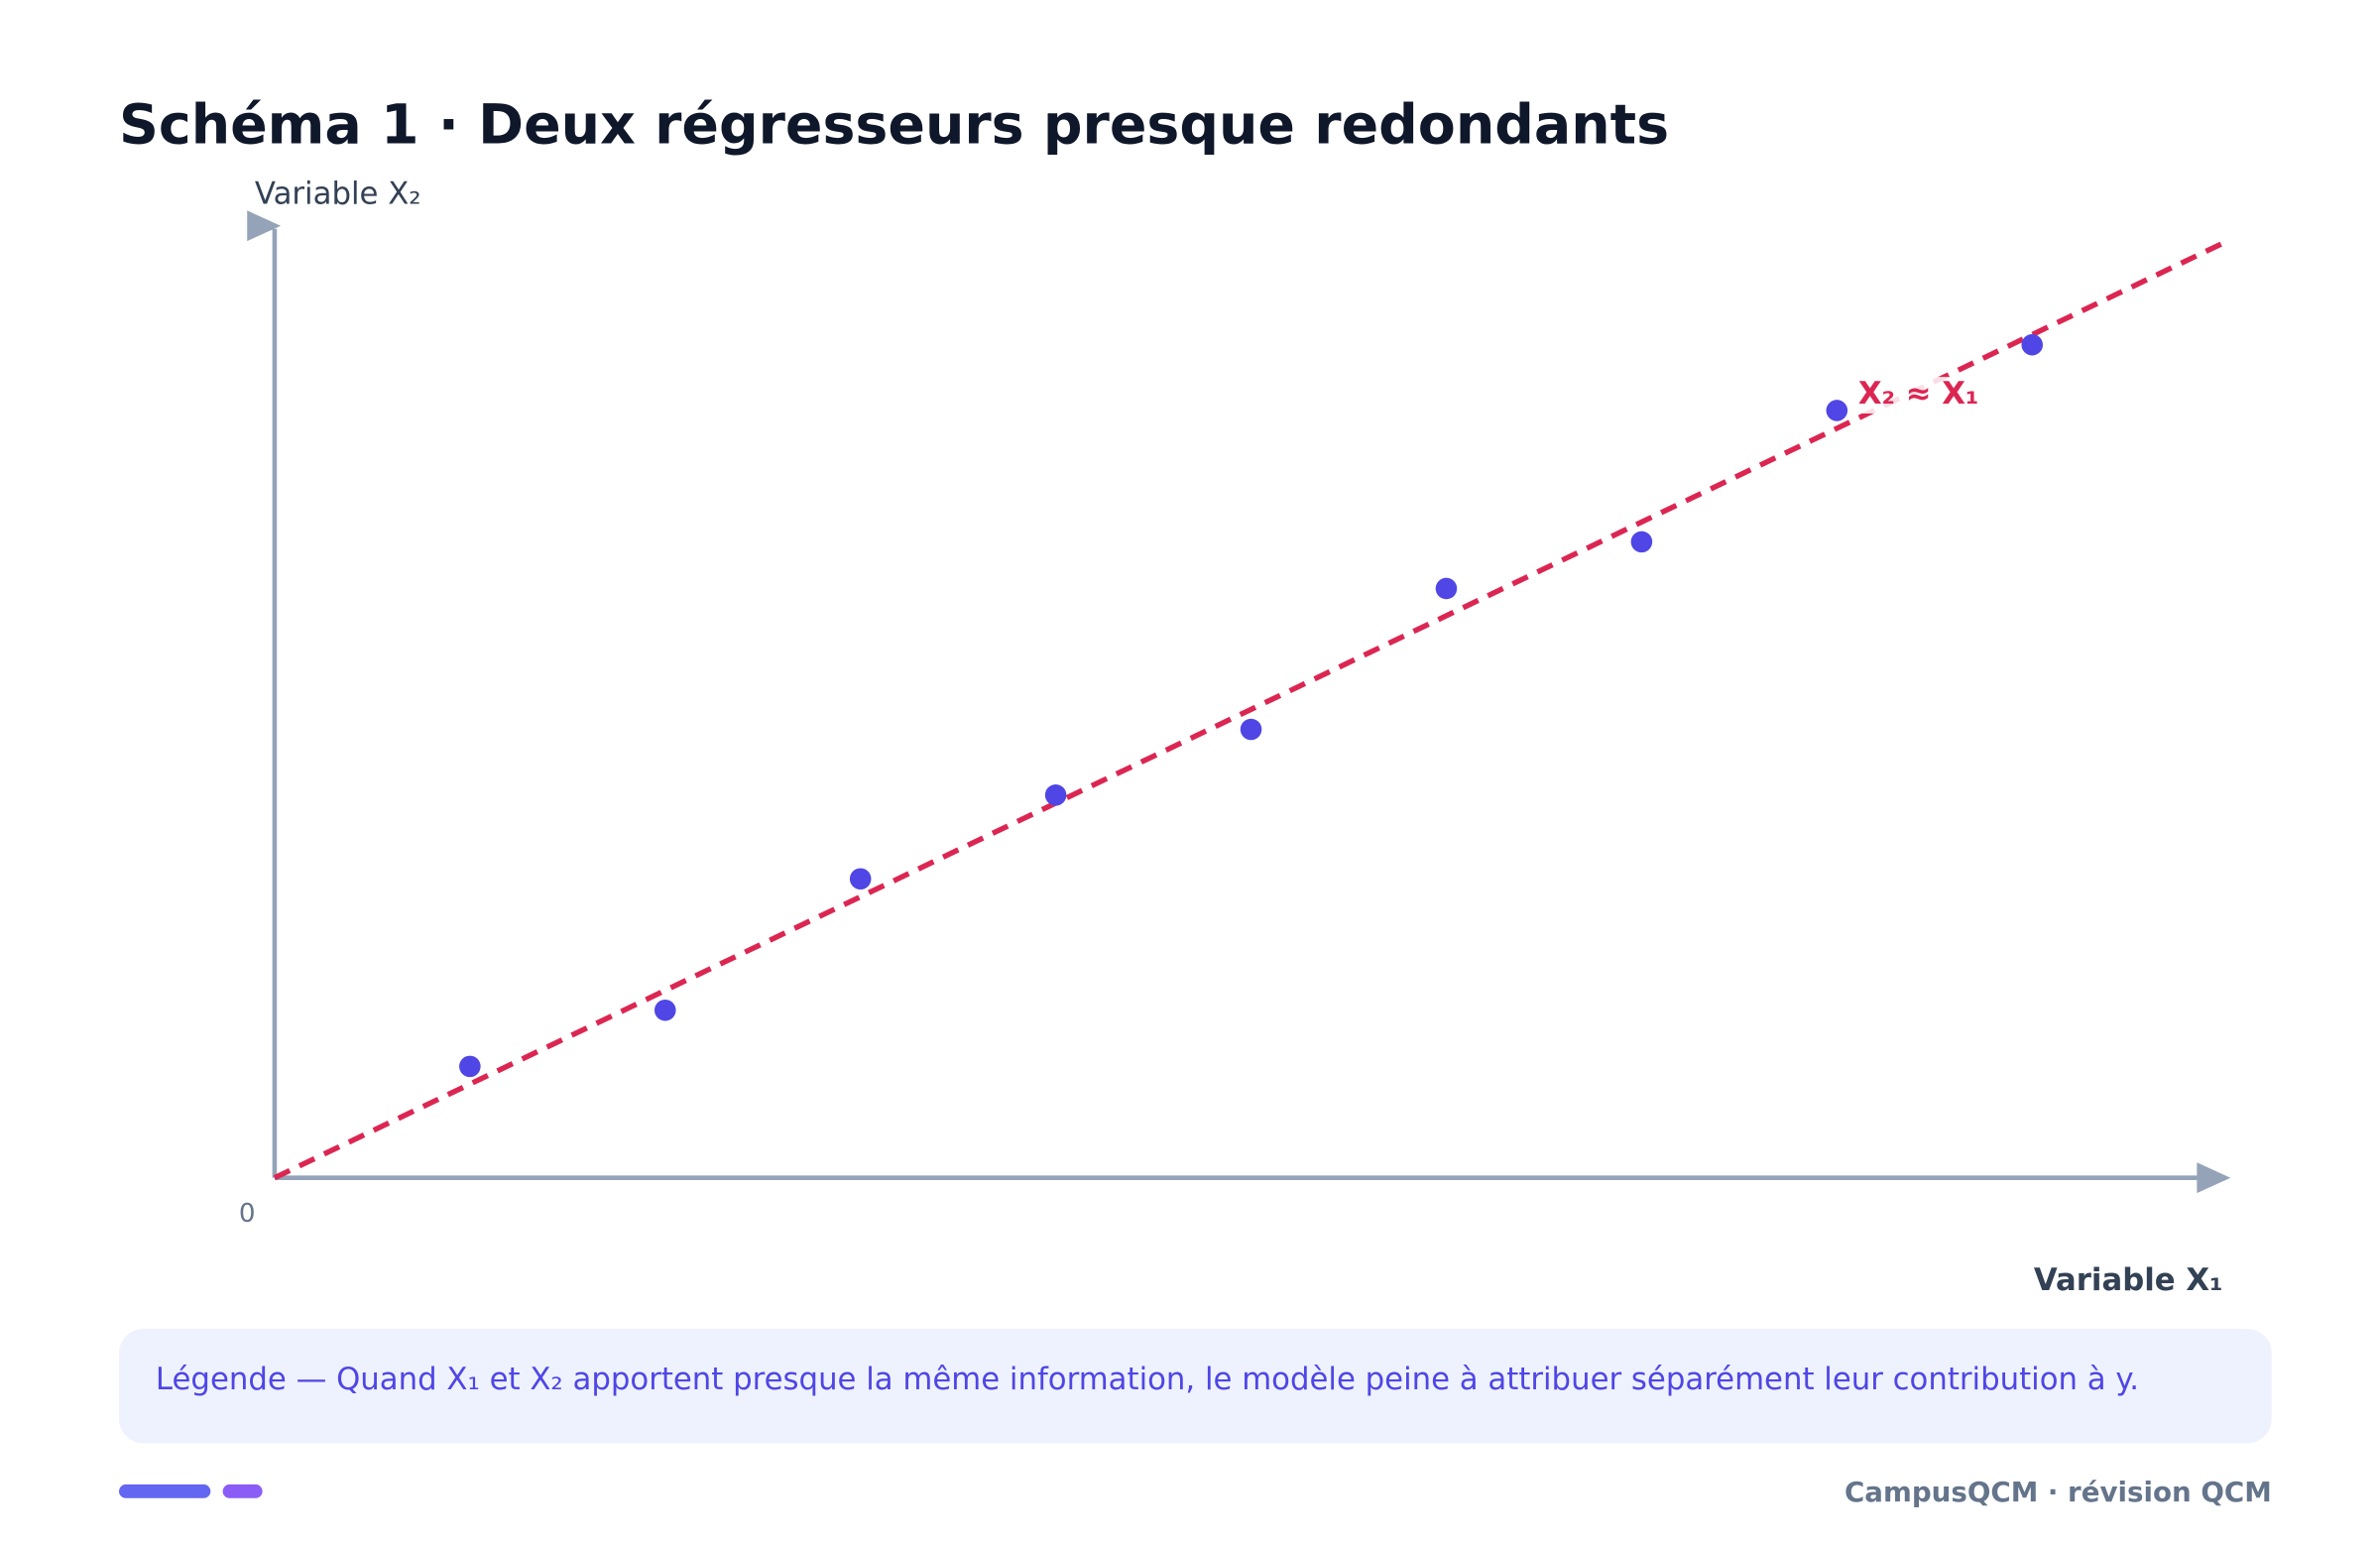 This screenshot has height=1545, width=2380. Describe the element at coordinates (2128, 1280) in the screenshot. I see `x-axis-label: Variable X₁` at that location.